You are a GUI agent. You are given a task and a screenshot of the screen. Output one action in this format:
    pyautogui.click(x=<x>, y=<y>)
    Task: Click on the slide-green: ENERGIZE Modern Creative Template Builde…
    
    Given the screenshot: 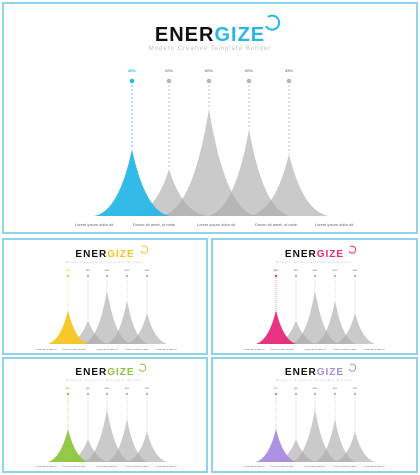 What is the action you would take?
    pyautogui.click(x=105, y=415)
    